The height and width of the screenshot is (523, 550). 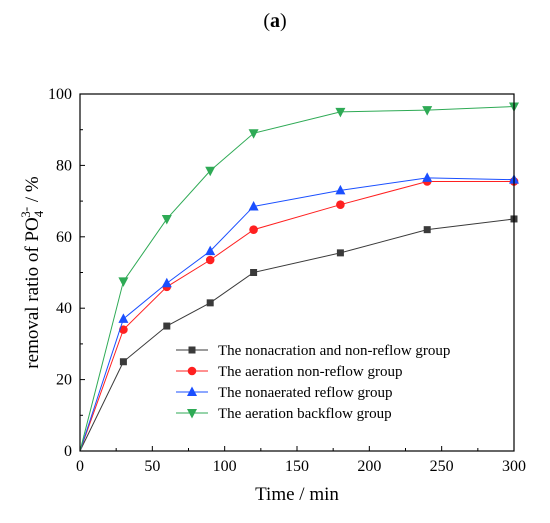 I want to click on y-tick-label: 100, so click(x=60, y=94).